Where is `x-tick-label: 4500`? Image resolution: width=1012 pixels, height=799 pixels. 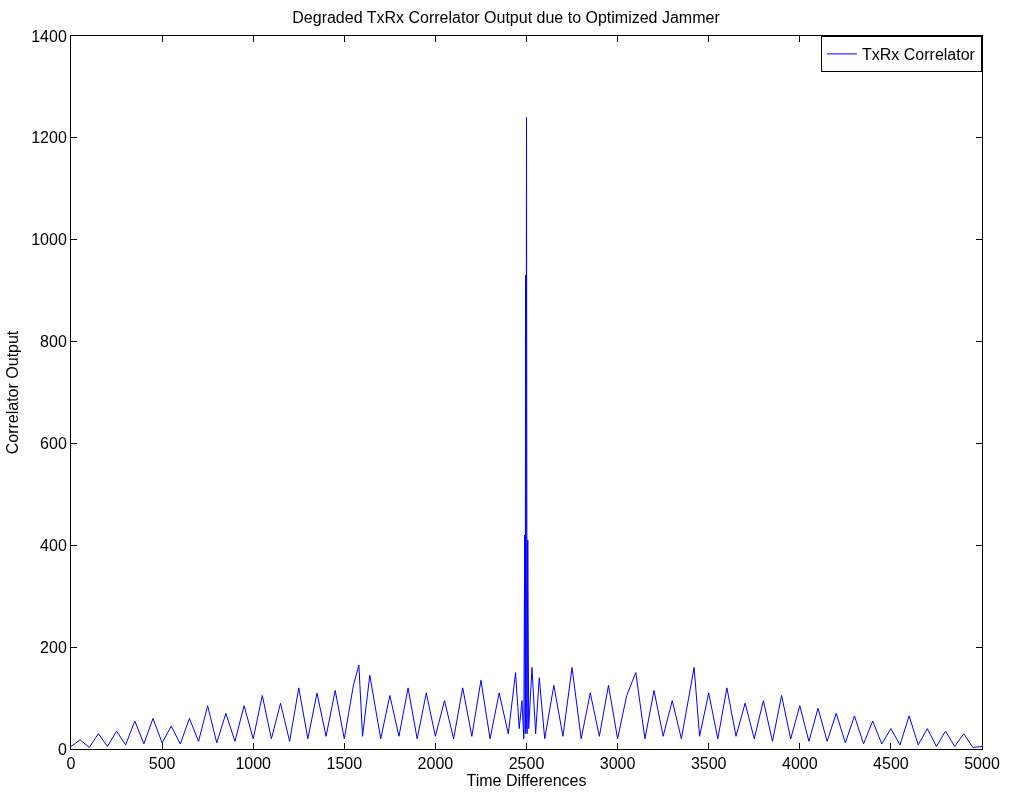
x-tick-label: 4500 is located at coordinates (891, 764).